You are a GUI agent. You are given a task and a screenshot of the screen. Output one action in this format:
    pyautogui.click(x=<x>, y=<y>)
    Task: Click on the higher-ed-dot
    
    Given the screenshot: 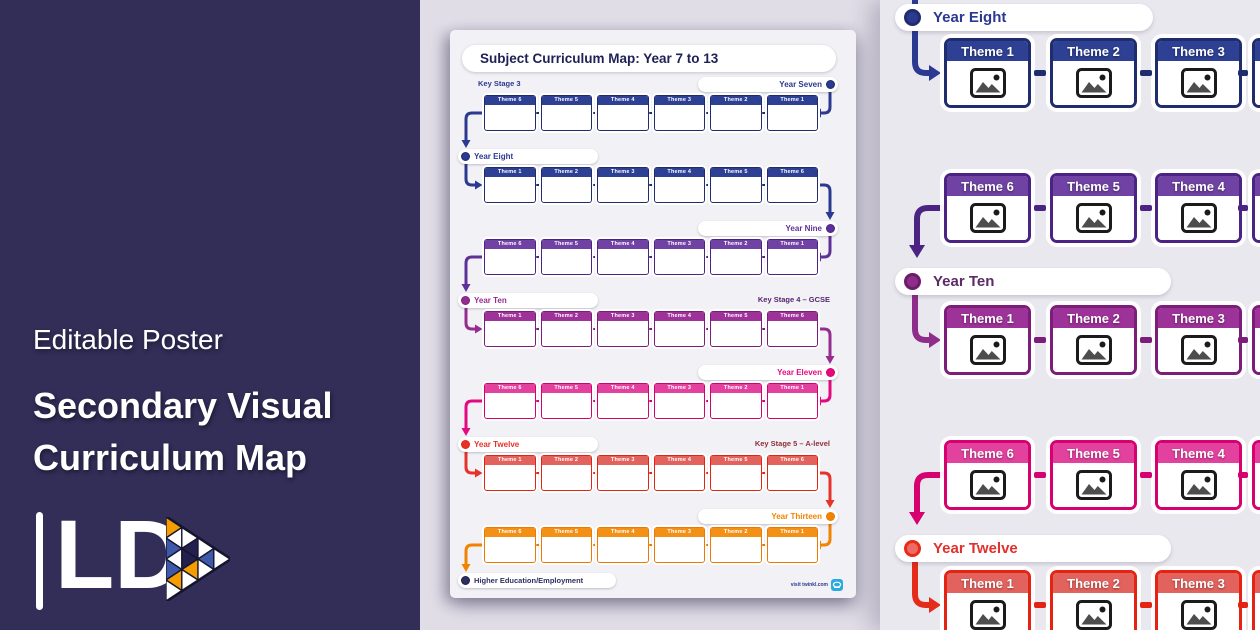 What is the action you would take?
    pyautogui.click(x=465, y=580)
    